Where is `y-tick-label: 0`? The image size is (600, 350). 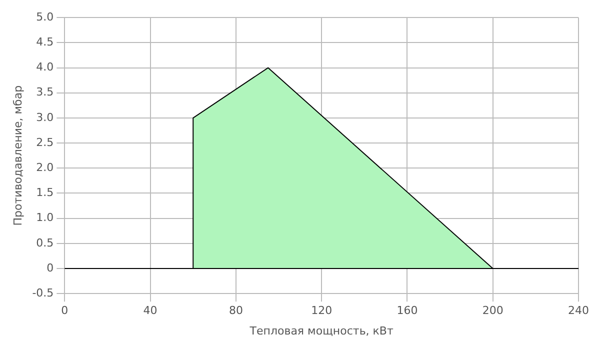
y-tick-label: 0 is located at coordinates (50, 267).